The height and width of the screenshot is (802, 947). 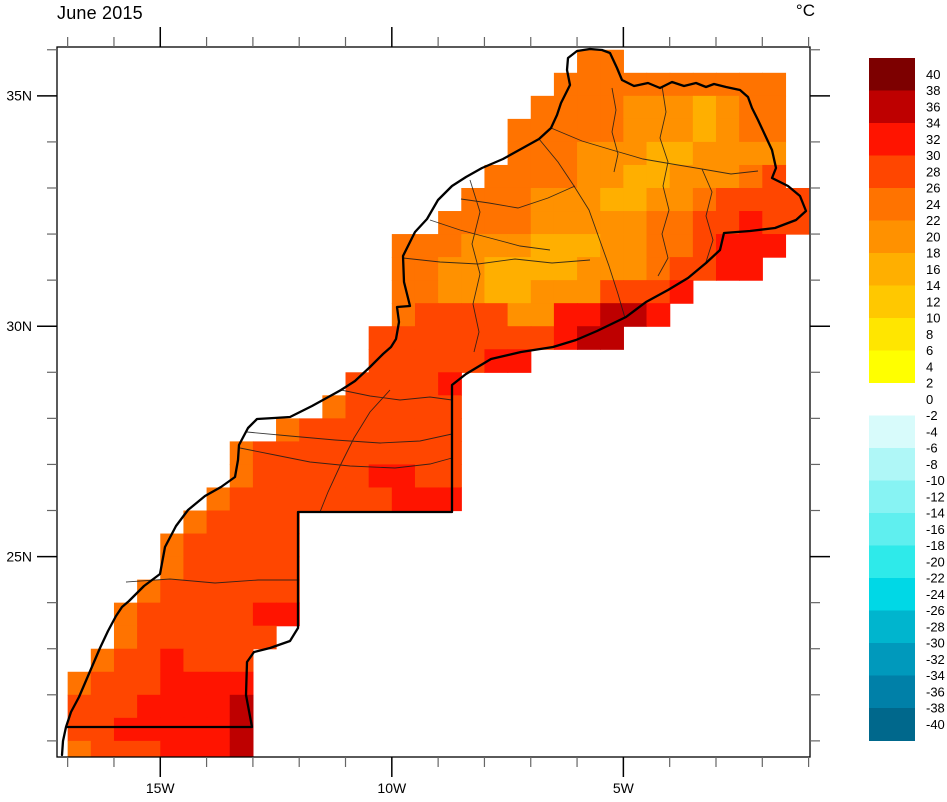 What do you see at coordinates (933, 90) in the screenshot?
I see `colorbar-label: 38` at bounding box center [933, 90].